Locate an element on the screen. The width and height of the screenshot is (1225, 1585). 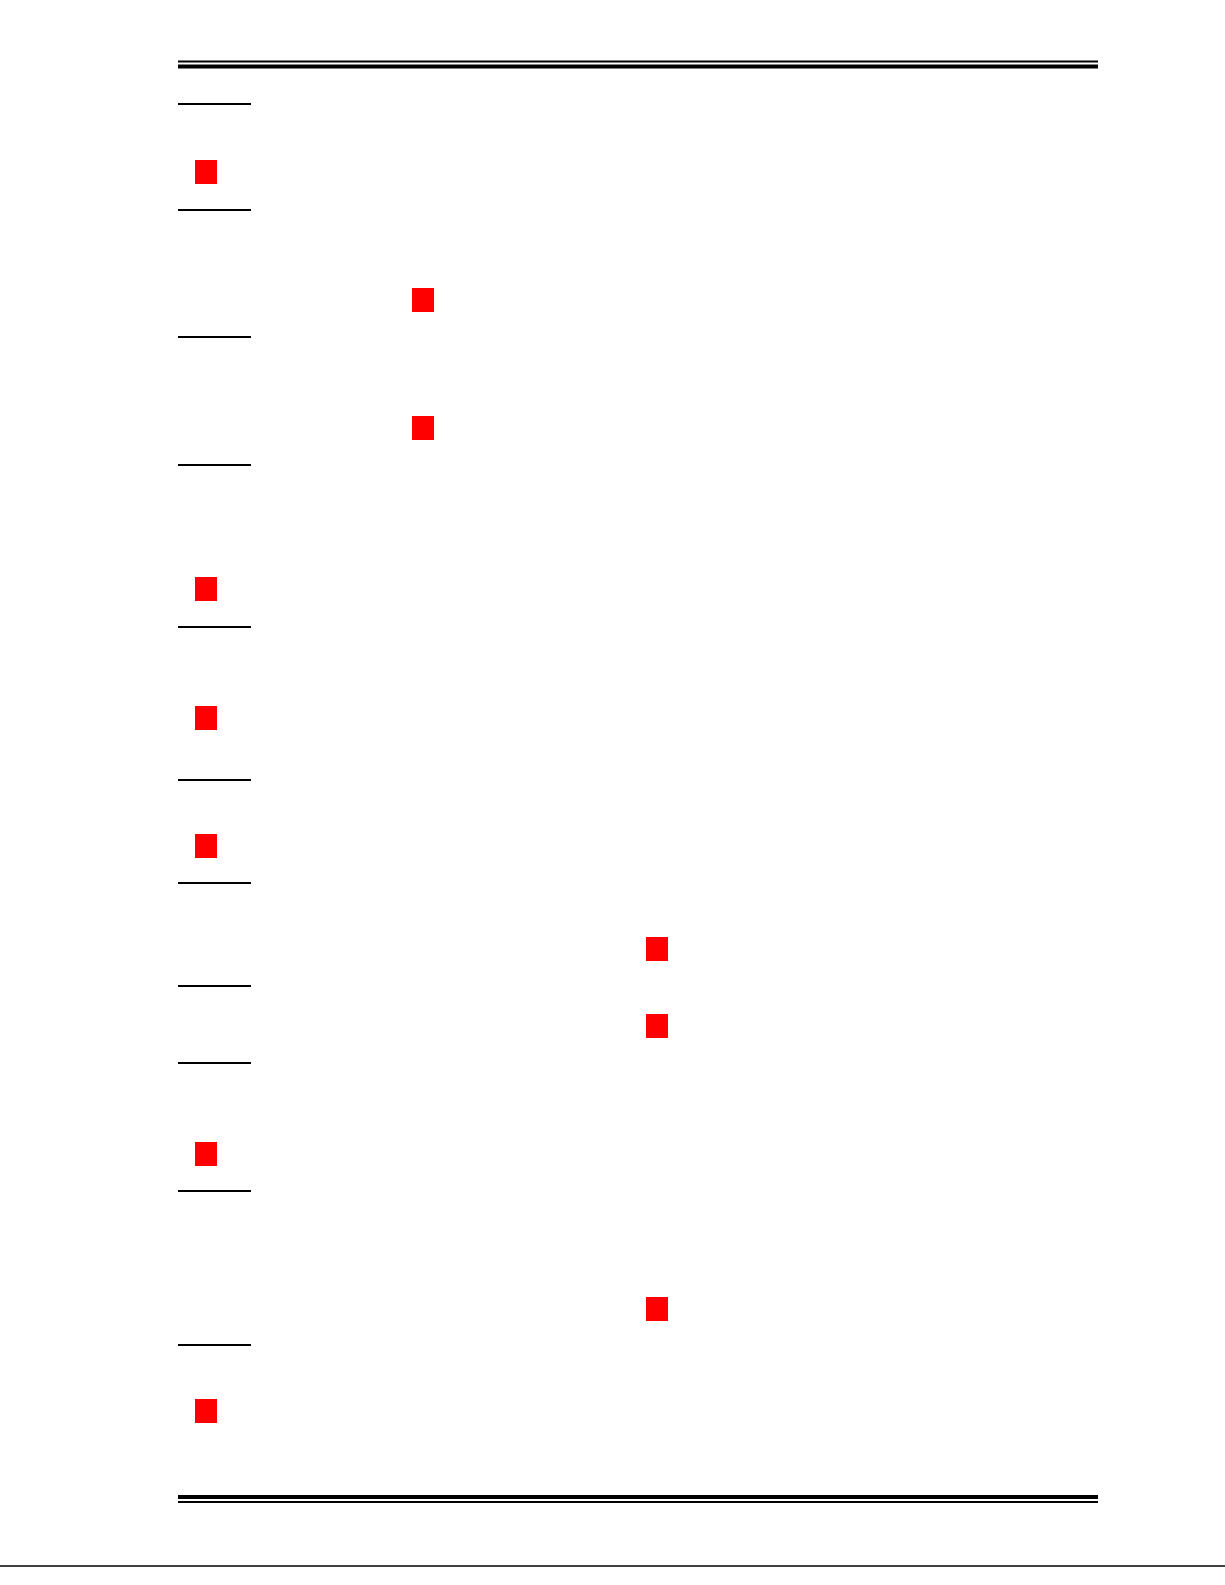
separators is located at coordinates (214, 724).